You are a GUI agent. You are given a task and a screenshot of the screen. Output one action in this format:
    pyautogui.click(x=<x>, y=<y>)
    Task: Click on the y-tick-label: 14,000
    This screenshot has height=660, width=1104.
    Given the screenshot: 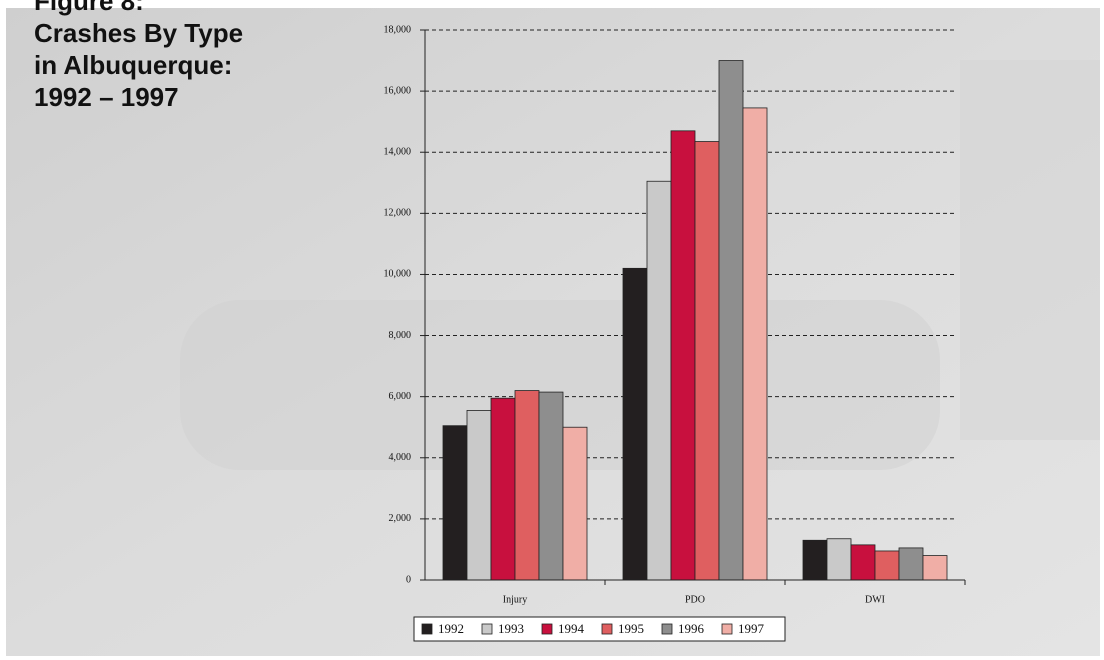 What is the action you would take?
    pyautogui.click(x=398, y=152)
    